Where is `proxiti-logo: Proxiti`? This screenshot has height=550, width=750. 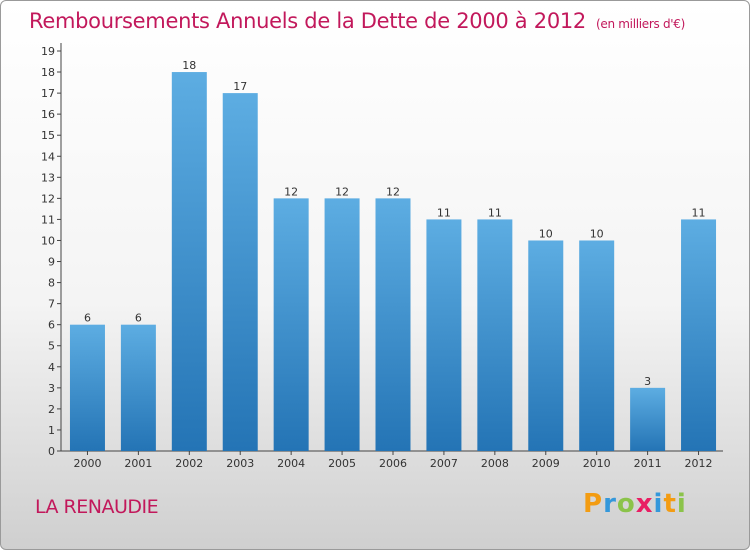
proxiti-logo: Proxiti is located at coordinates (635, 504).